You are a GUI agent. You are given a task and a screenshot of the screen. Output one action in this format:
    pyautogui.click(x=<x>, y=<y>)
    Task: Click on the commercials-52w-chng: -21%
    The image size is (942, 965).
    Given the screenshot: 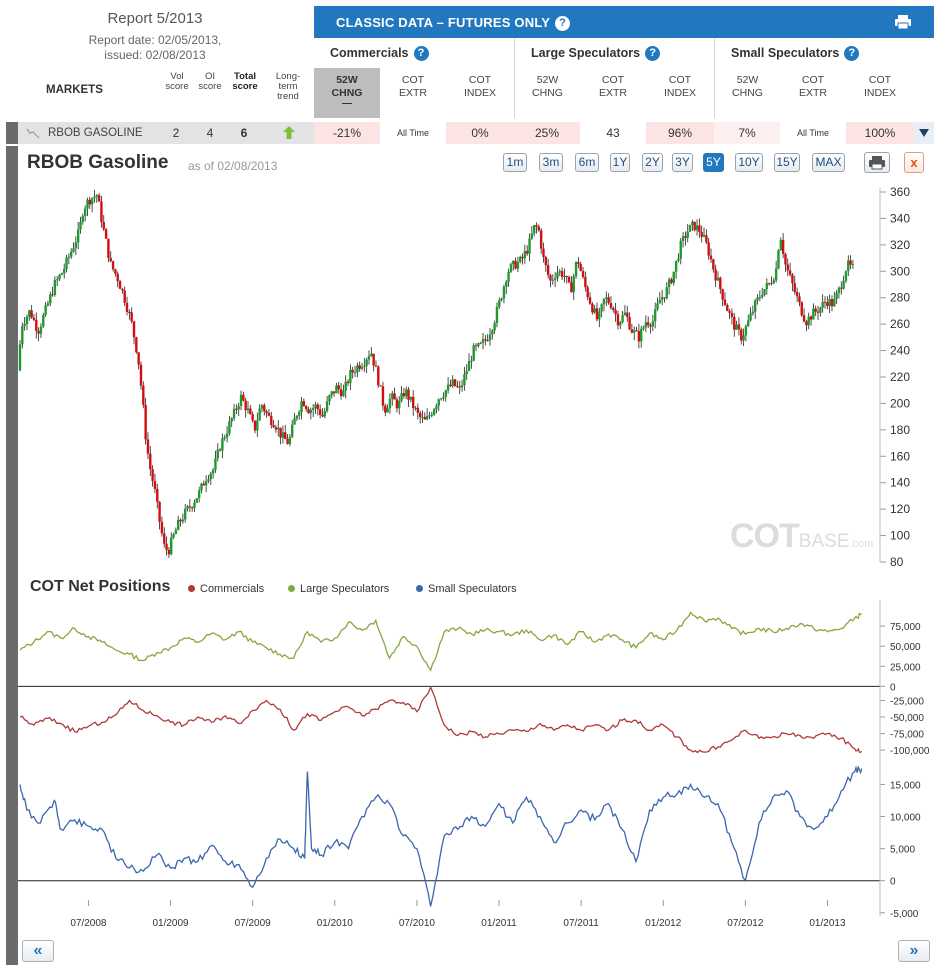 What is the action you would take?
    pyautogui.click(x=347, y=133)
    